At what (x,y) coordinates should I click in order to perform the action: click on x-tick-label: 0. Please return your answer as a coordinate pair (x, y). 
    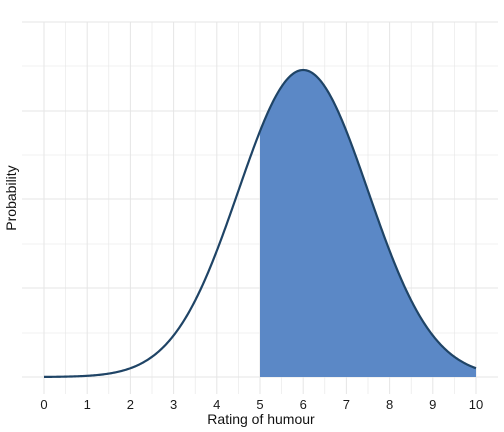
    Looking at the image, I should click on (43, 404).